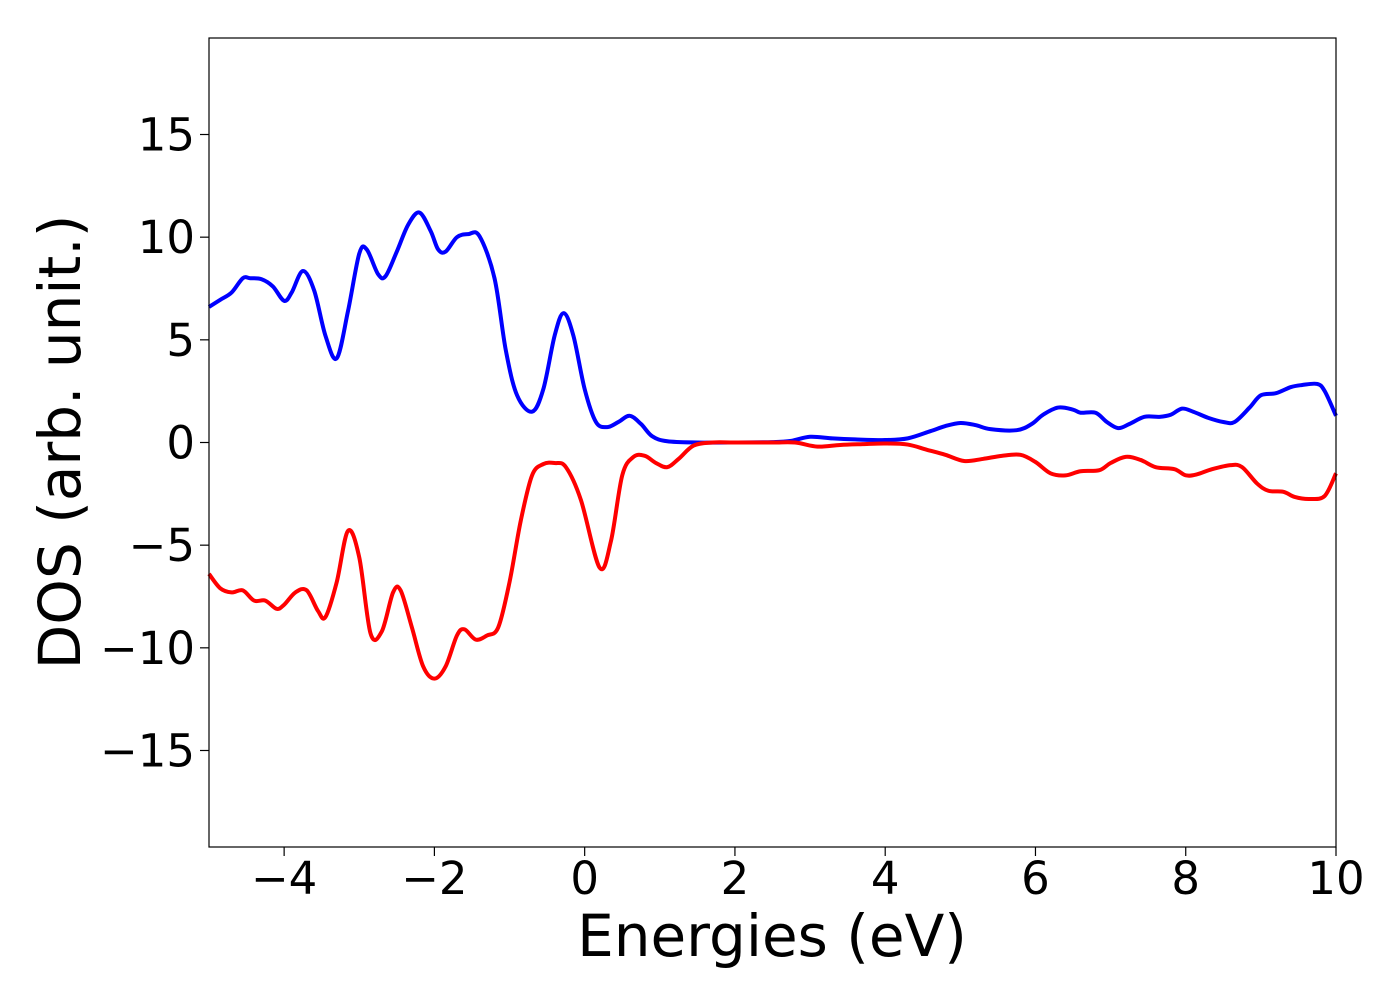 This screenshot has height=1000, width=1400. I want to click on y-tick-label: 10, so click(166, 237).